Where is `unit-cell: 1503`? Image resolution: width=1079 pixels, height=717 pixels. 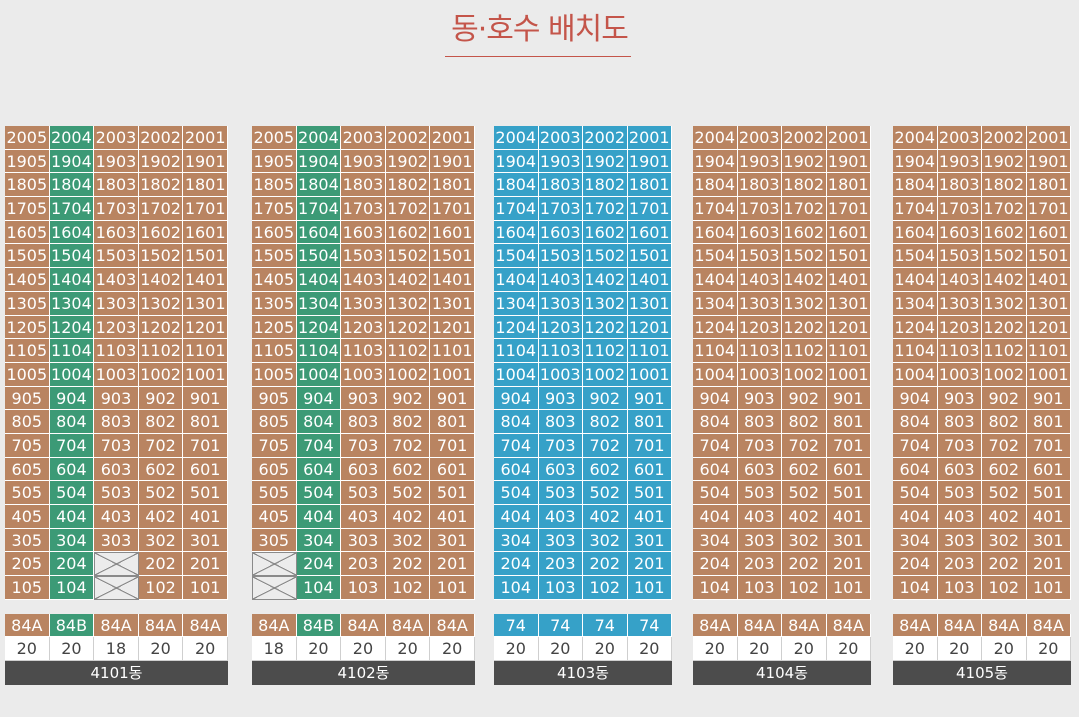
unit-cell: 1503 is located at coordinates (959, 256).